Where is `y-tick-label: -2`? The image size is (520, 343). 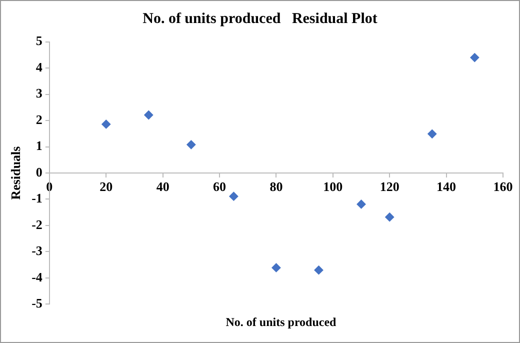 y-tick-label: -2 is located at coordinates (37, 224).